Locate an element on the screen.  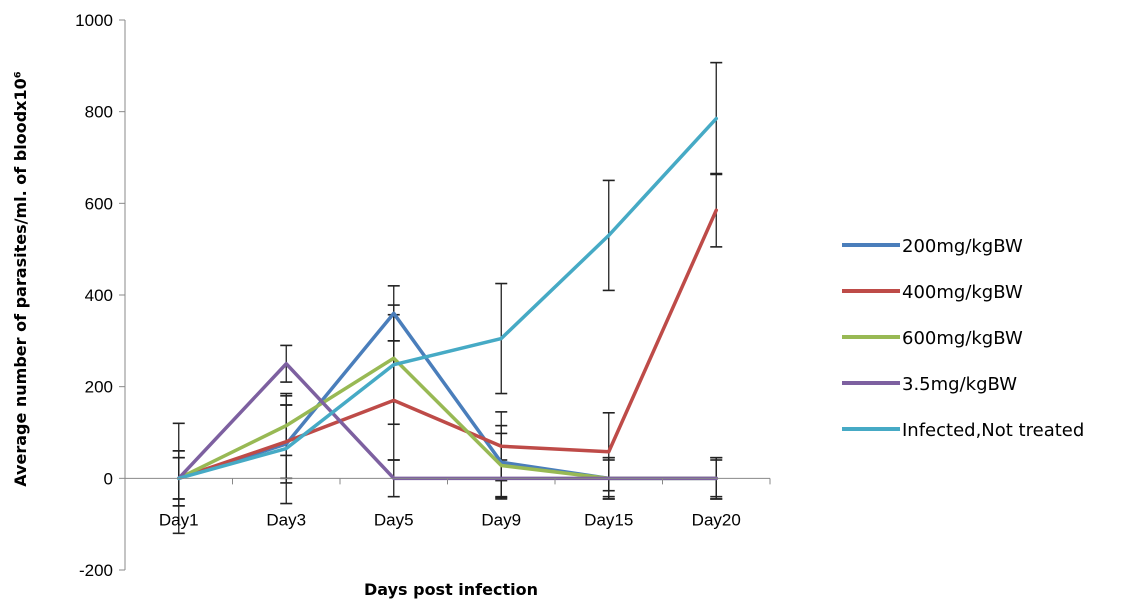
x-axis-ticks is located at coordinates (447, 481).